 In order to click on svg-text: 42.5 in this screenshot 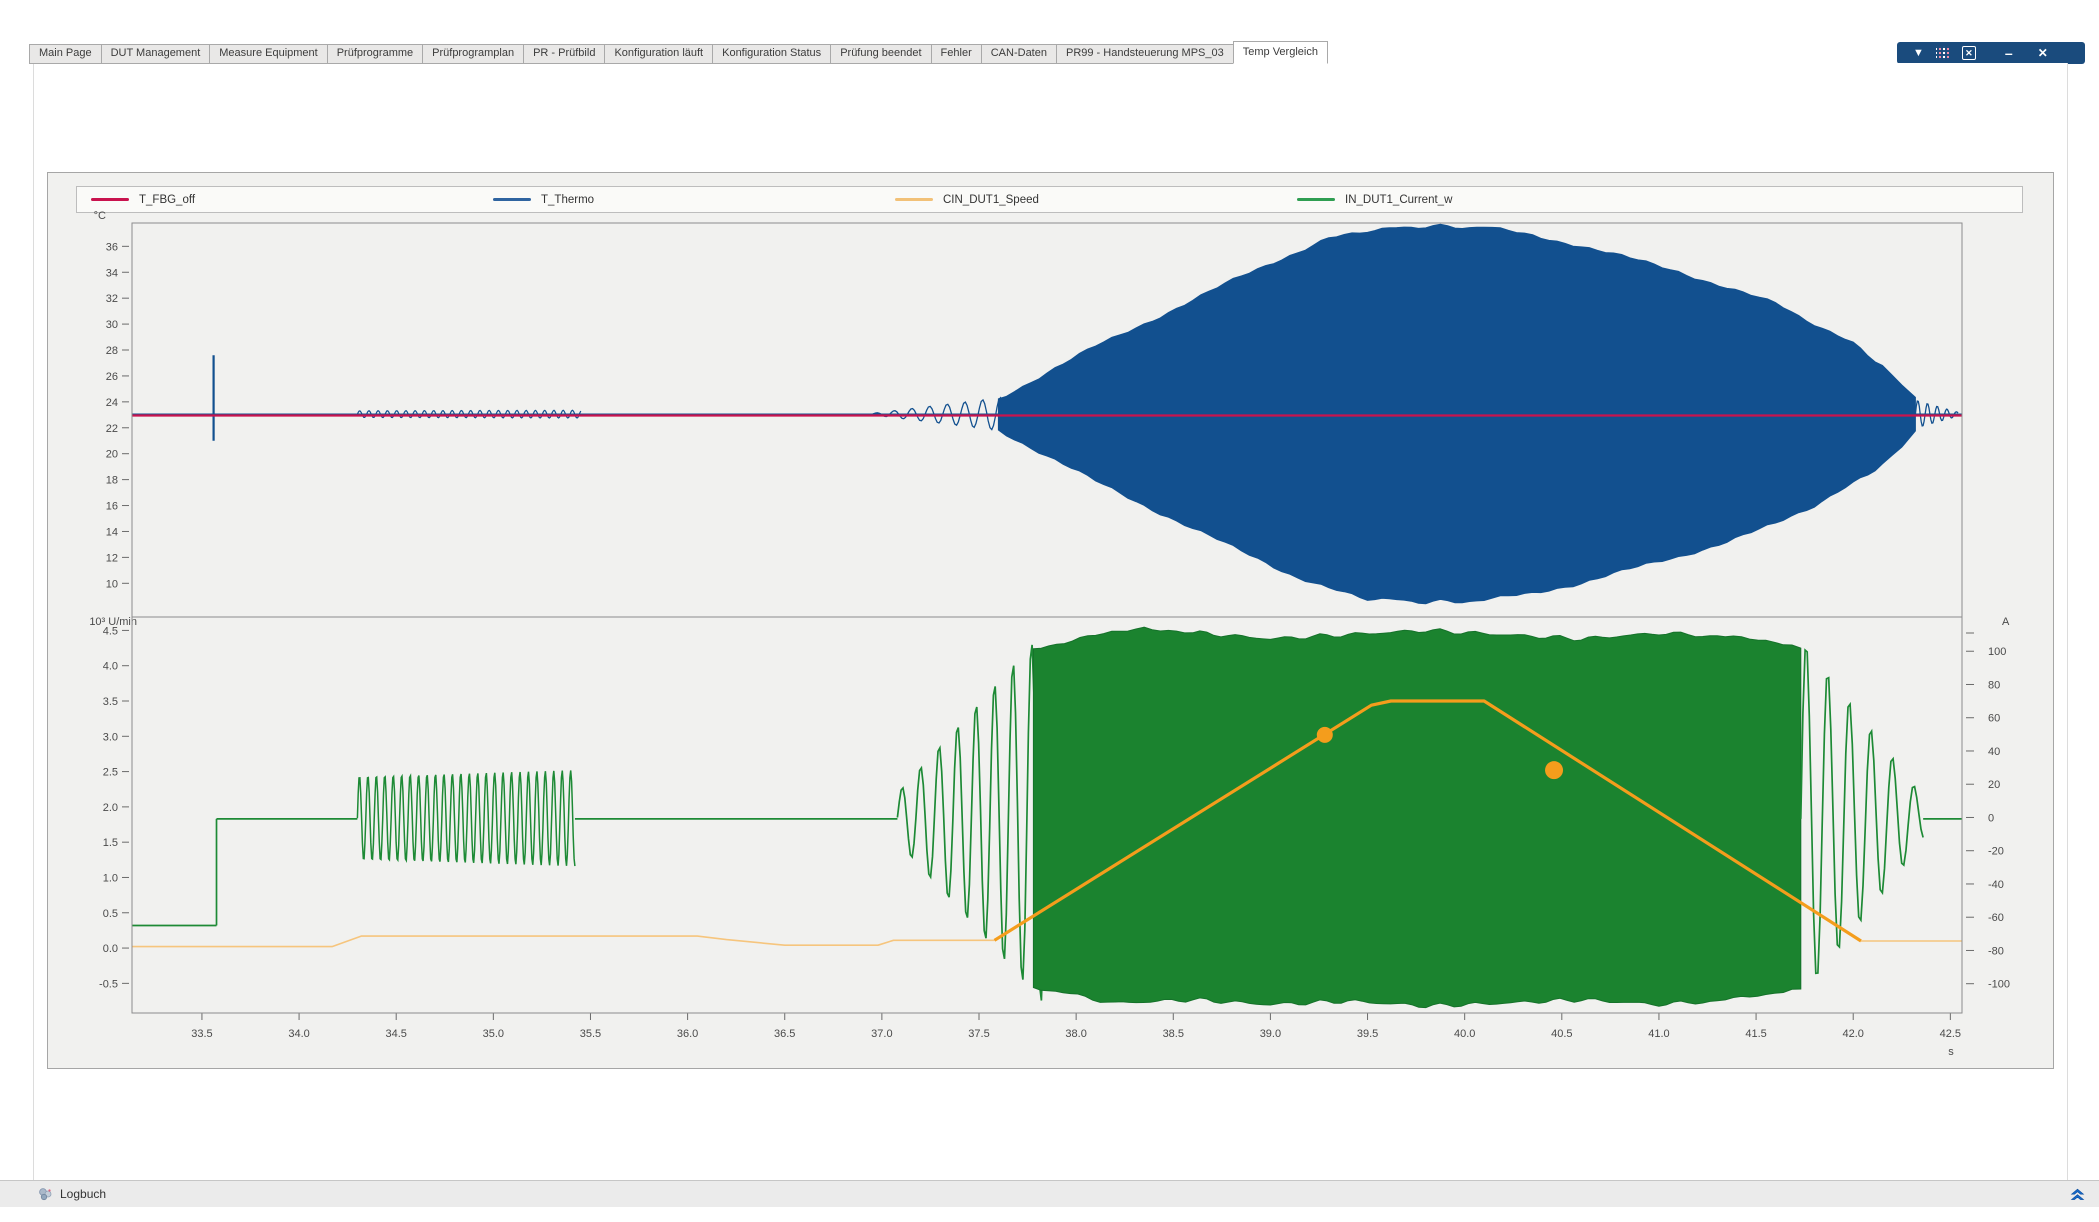, I will do `click(1950, 1034)`.